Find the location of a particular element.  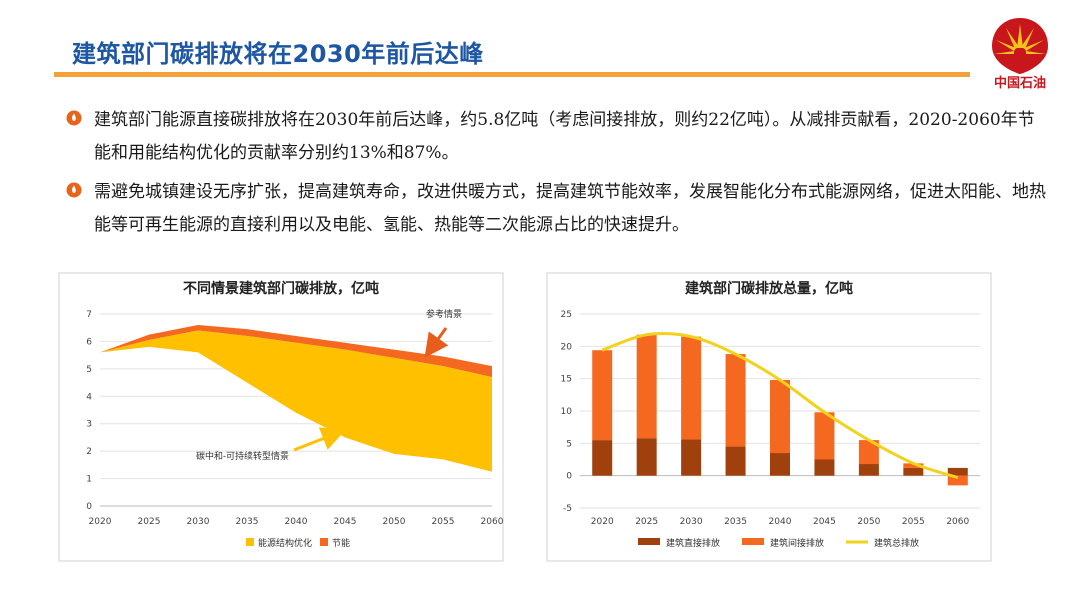

title-underline is located at coordinates (512, 74).